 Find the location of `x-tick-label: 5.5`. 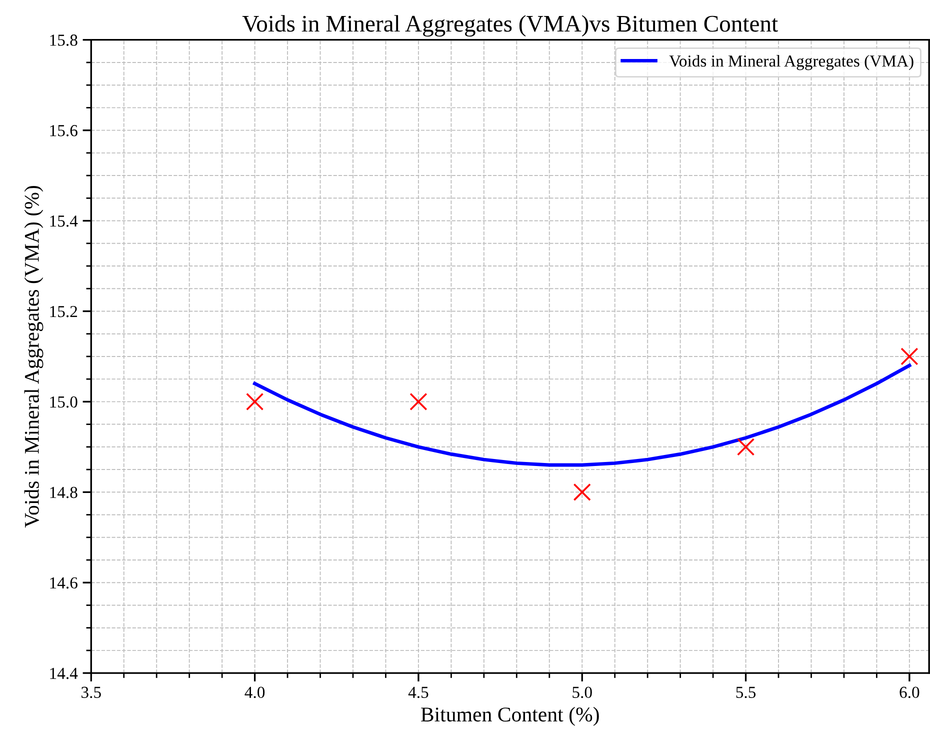

x-tick-label: 5.5 is located at coordinates (746, 692).